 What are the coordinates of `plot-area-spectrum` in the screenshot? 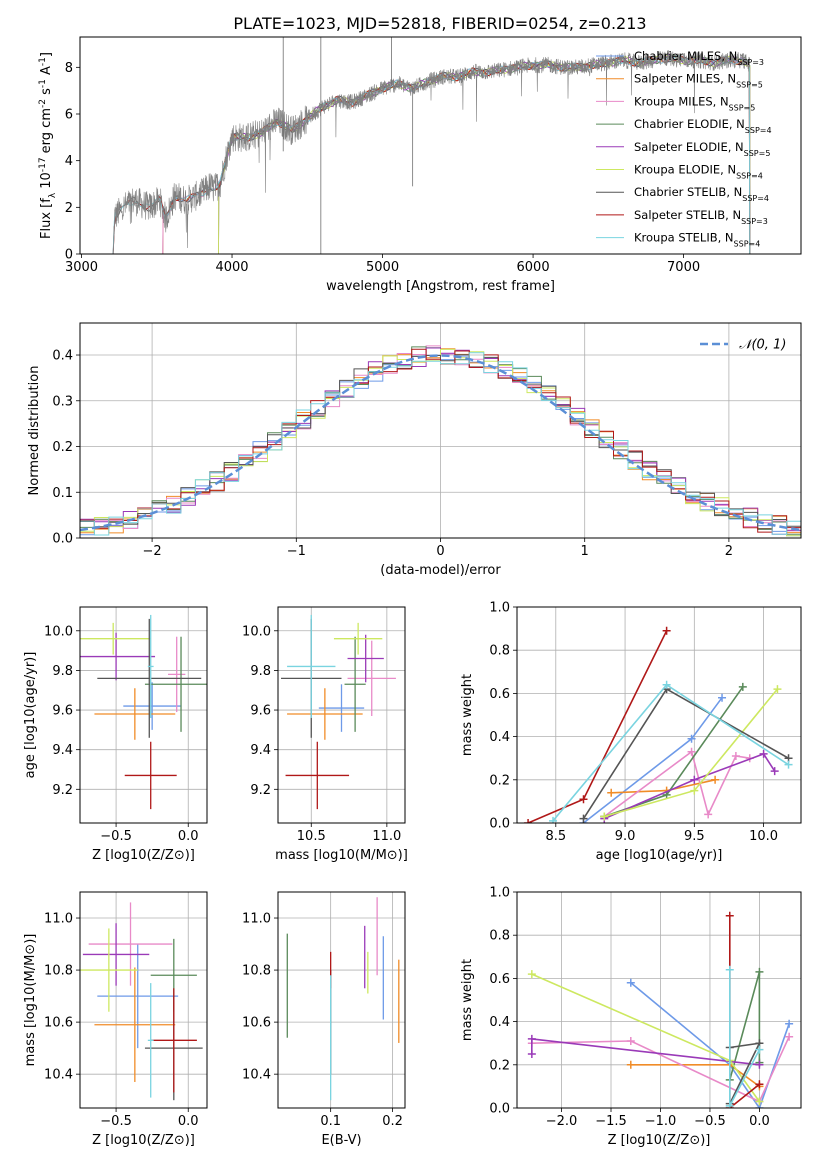 It's located at (431, 145).